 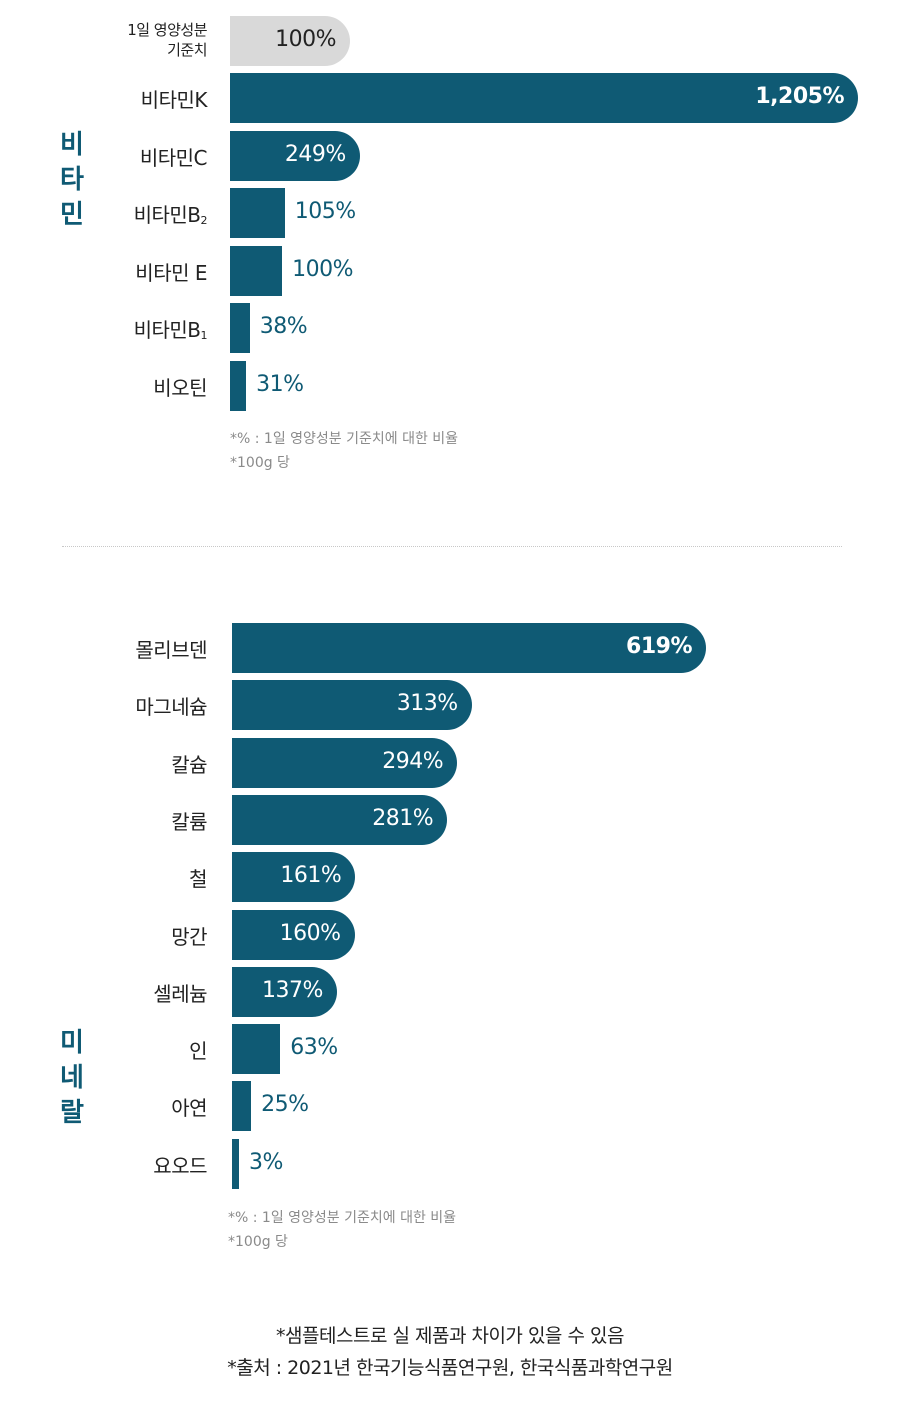 I want to click on vitamin-note: *% : 1일 영양성분 기준치에 대한 비율 *100g 당, so click(x=344, y=451).